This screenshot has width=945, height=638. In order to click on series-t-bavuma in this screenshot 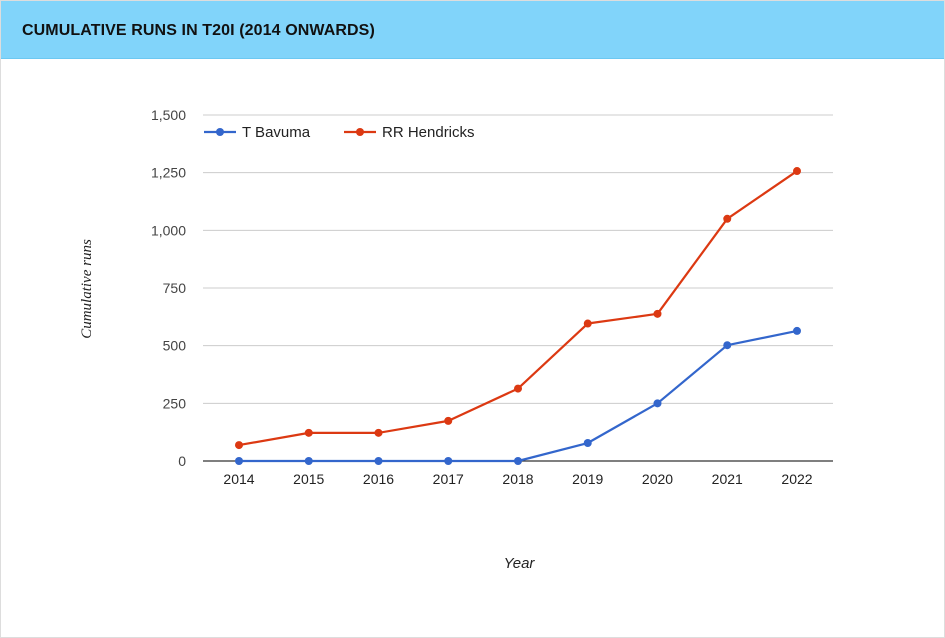, I will do `click(518, 395)`.